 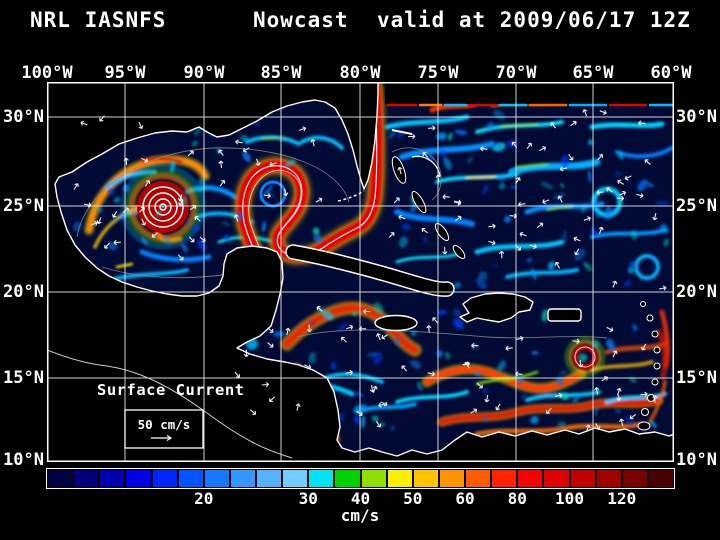 What do you see at coordinates (125, 73) in the screenshot?
I see `lon-label: 95°W` at bounding box center [125, 73].